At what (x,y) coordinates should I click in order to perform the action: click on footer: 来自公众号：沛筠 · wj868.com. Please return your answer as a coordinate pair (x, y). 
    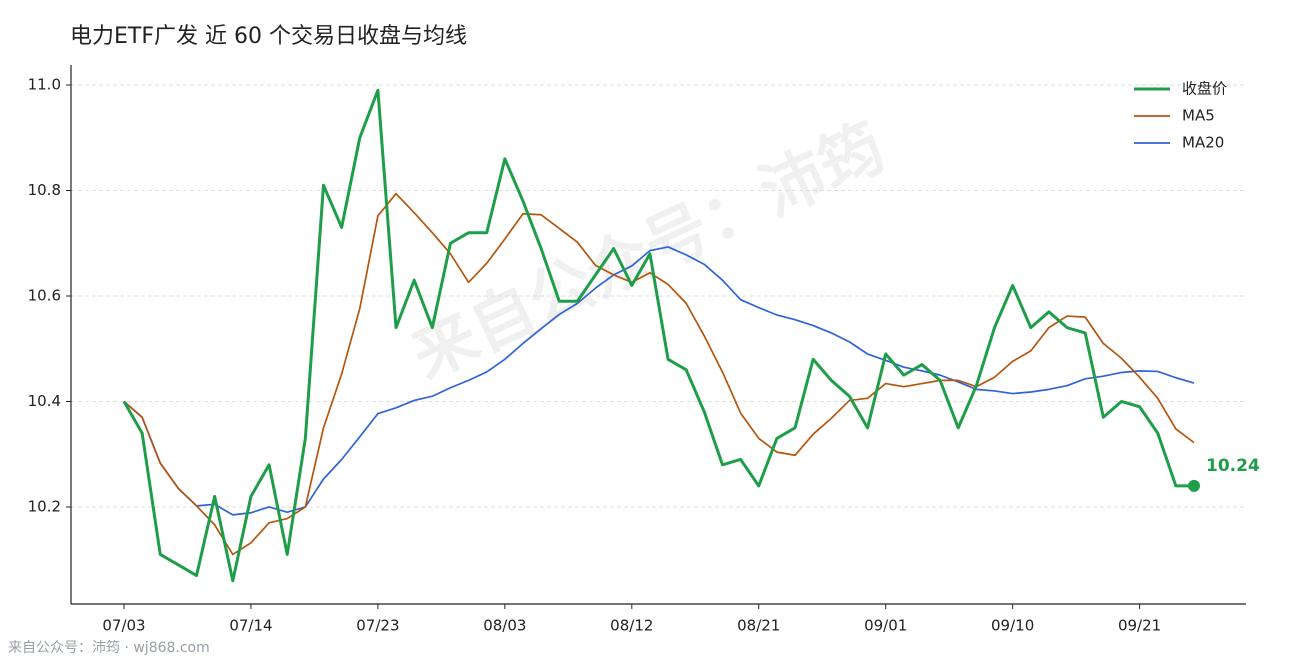
    Looking at the image, I should click on (109, 647).